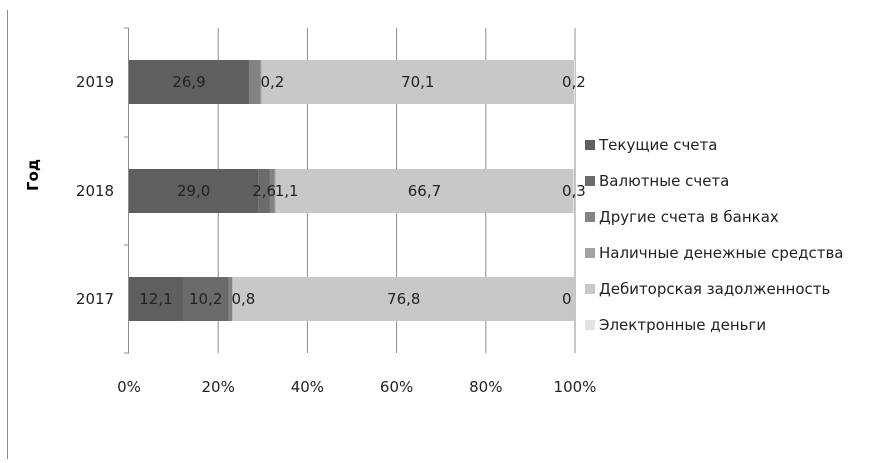 Image resolution: width=877 pixels, height=463 pixels. Describe the element at coordinates (33, 175) in the screenshot. I see `y-axis-title: Год` at that location.